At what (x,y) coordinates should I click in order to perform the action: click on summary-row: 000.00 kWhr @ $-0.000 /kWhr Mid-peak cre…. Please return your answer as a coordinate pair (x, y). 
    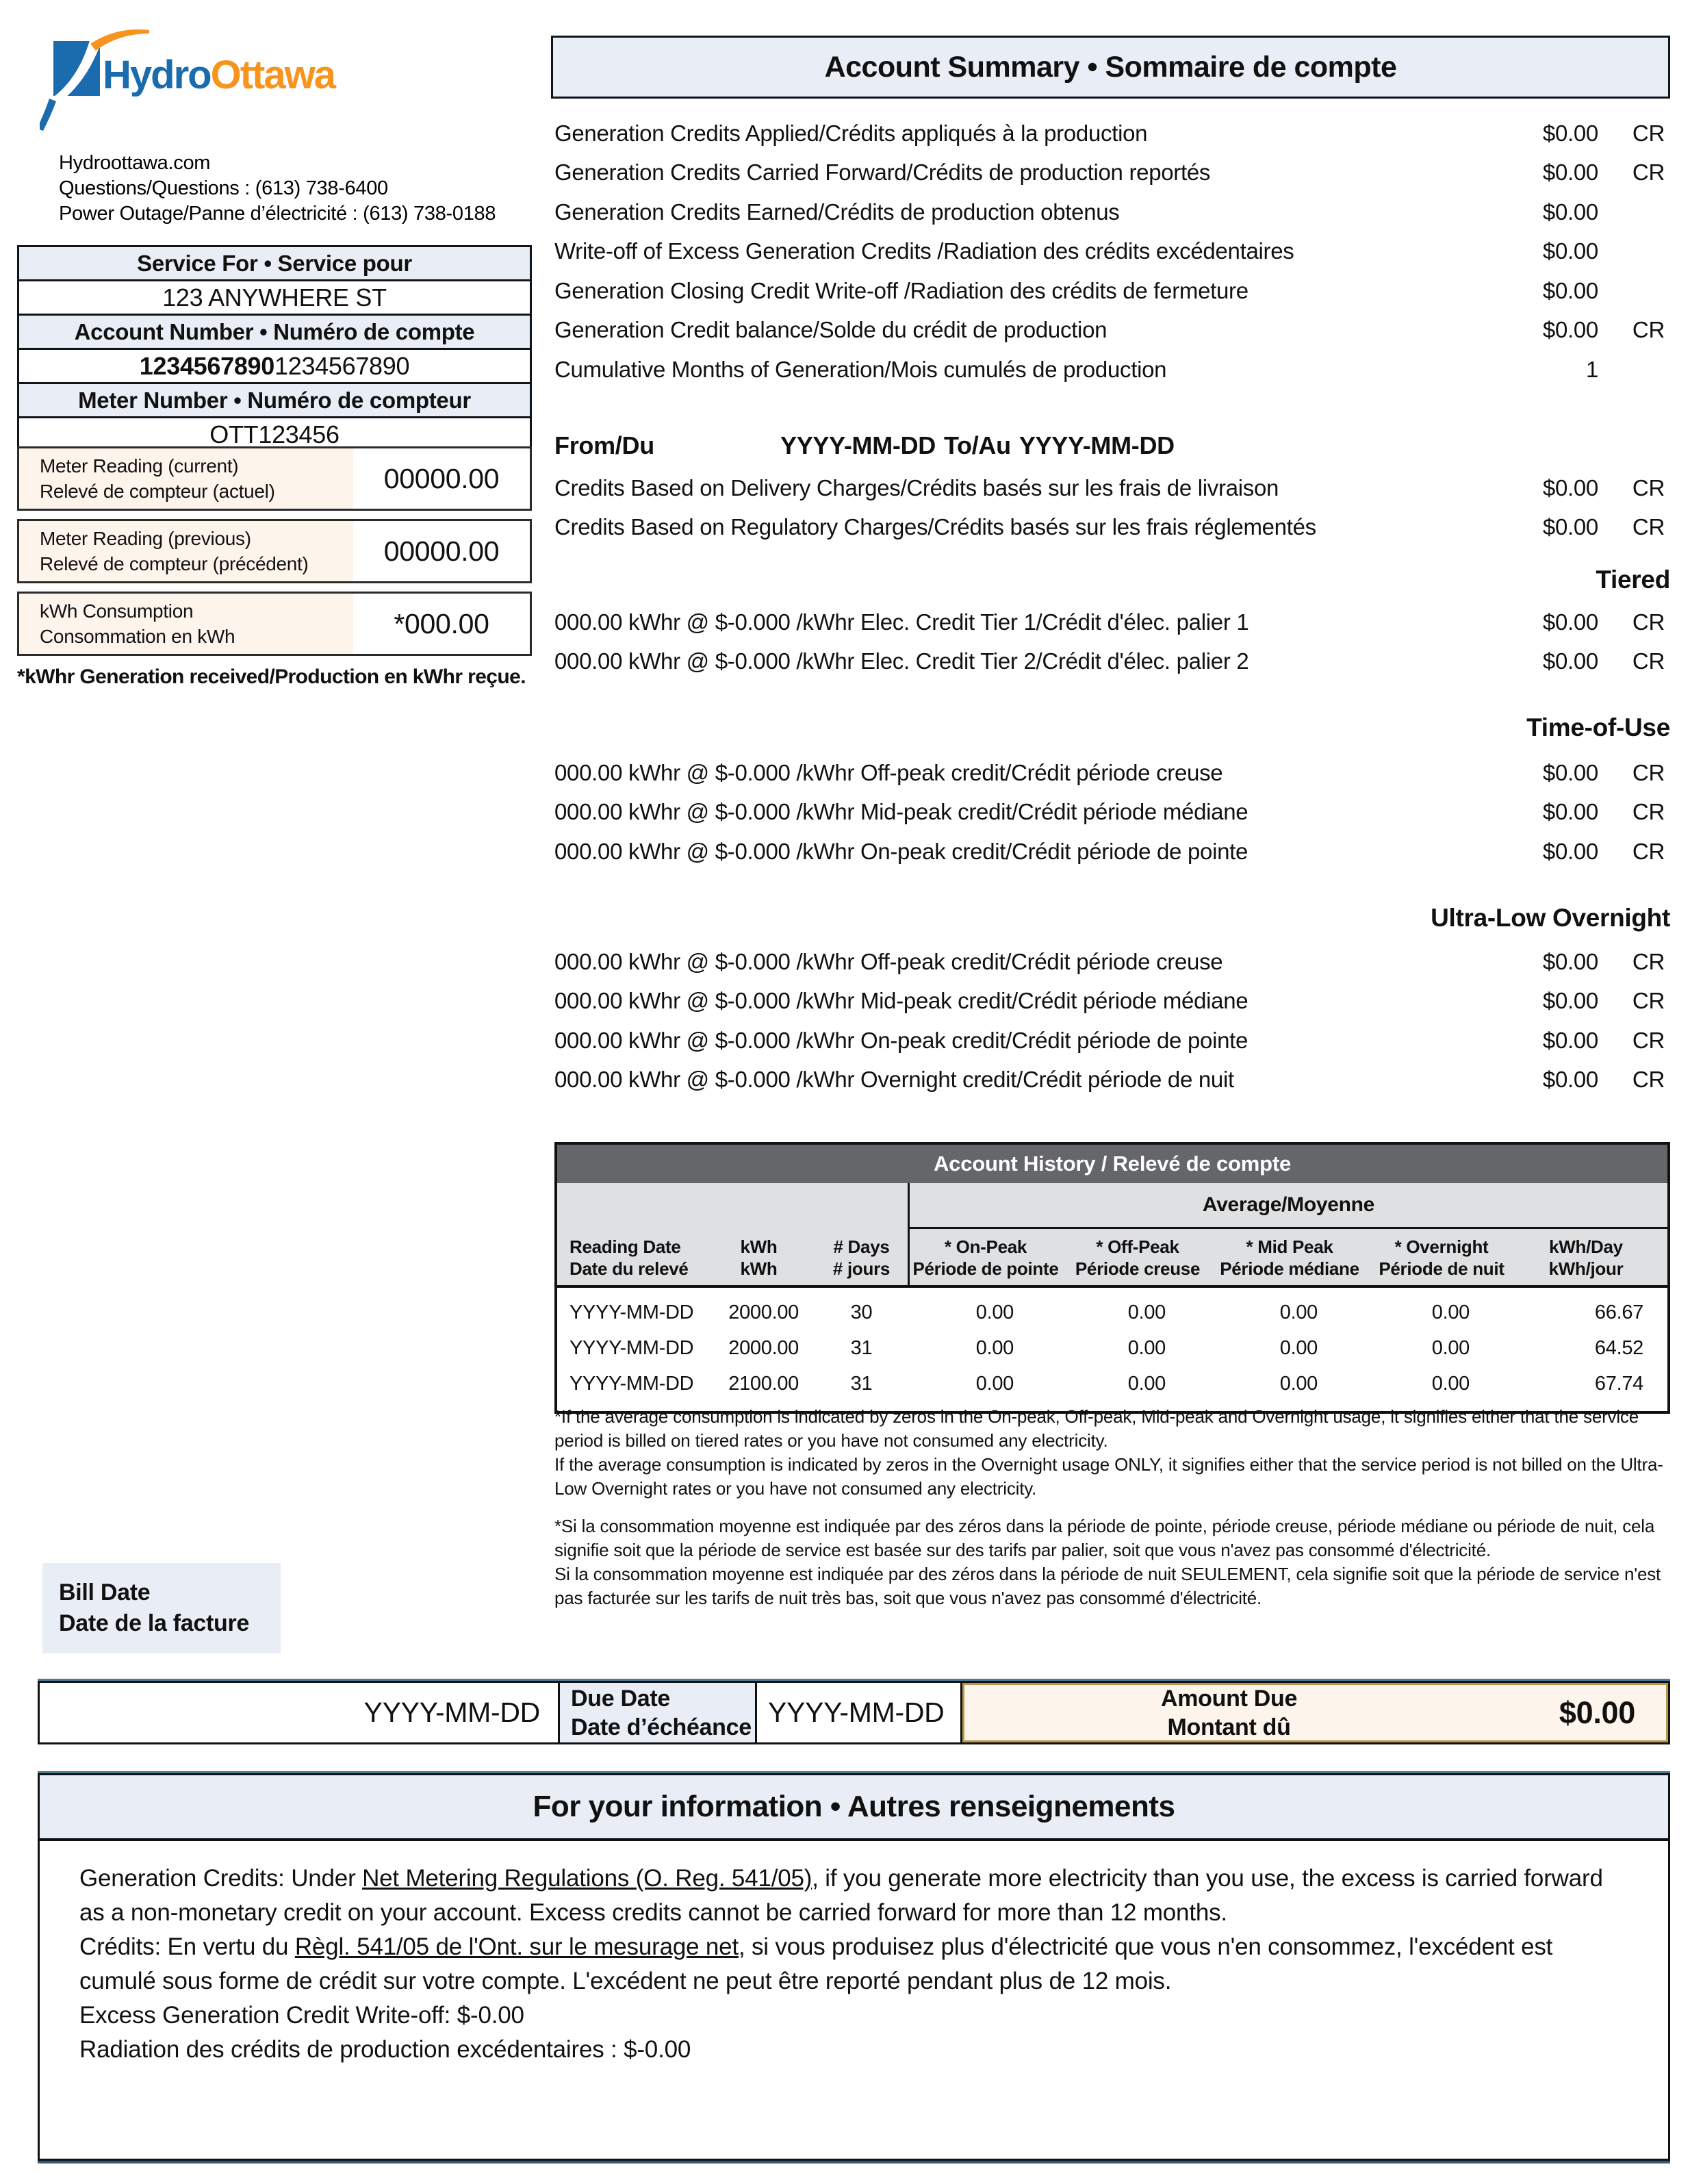
    Looking at the image, I should click on (1112, 813).